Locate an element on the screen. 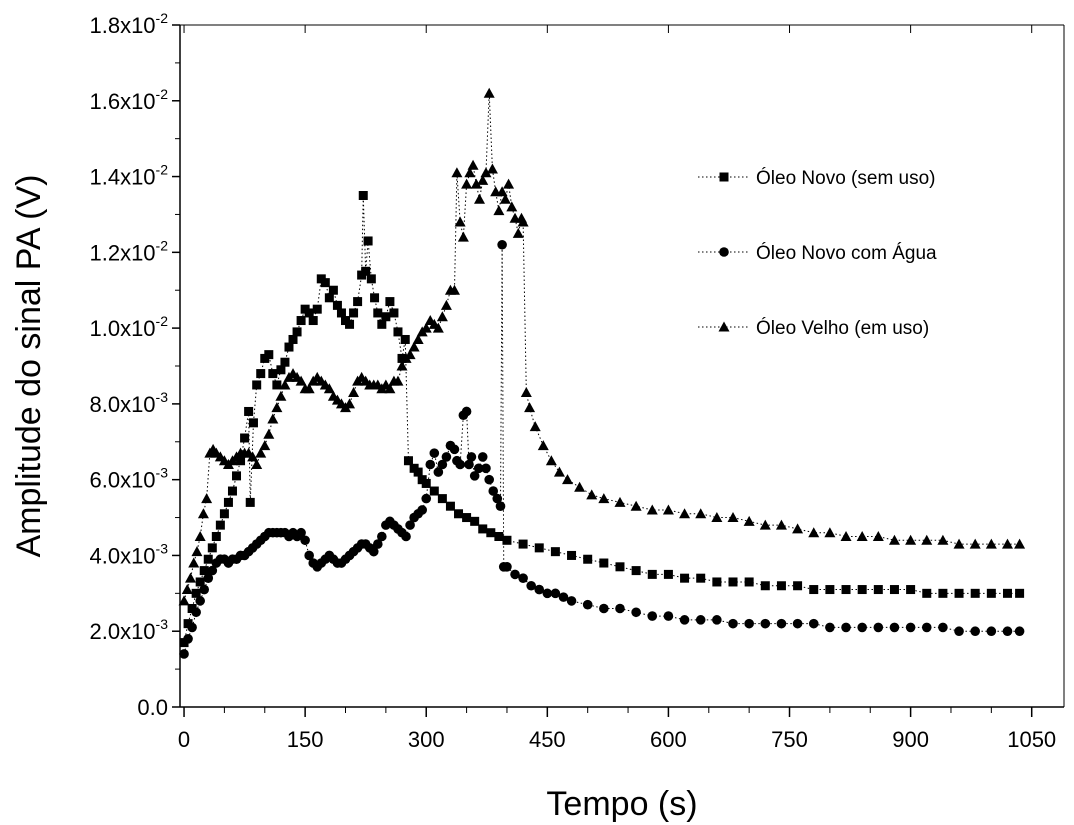 The width and height of the screenshot is (1074, 825). legend-item: Óleo Novo com Água is located at coordinates (817, 253).